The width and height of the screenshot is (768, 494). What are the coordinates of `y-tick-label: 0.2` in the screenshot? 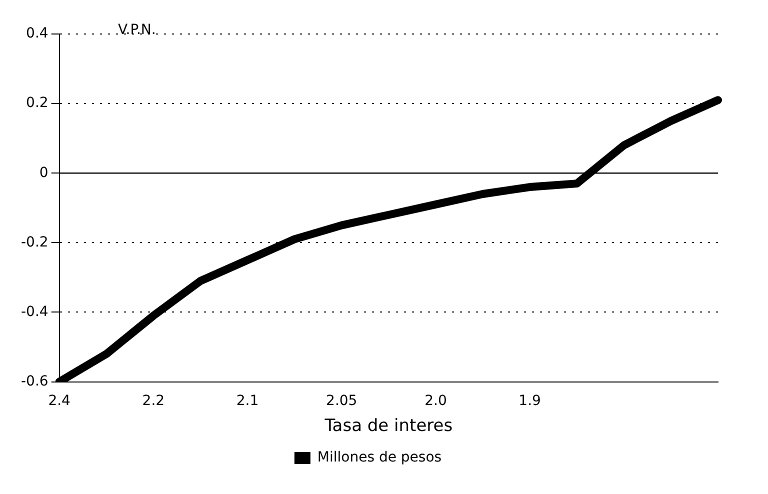 It's located at (37, 103).